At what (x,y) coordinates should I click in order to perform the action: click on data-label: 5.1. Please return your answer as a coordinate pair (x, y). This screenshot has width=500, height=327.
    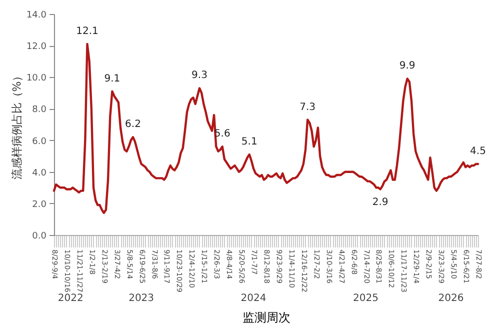
    Looking at the image, I should click on (249, 142).